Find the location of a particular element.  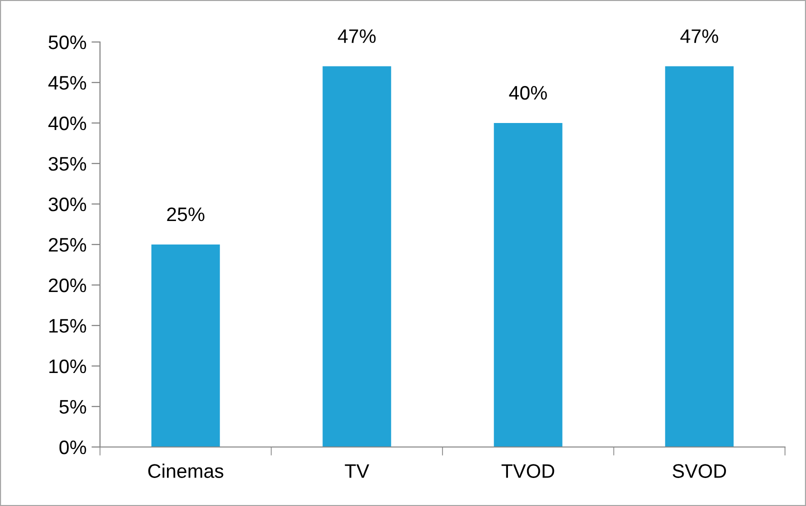

y-tick-label: 35% is located at coordinates (67, 163).